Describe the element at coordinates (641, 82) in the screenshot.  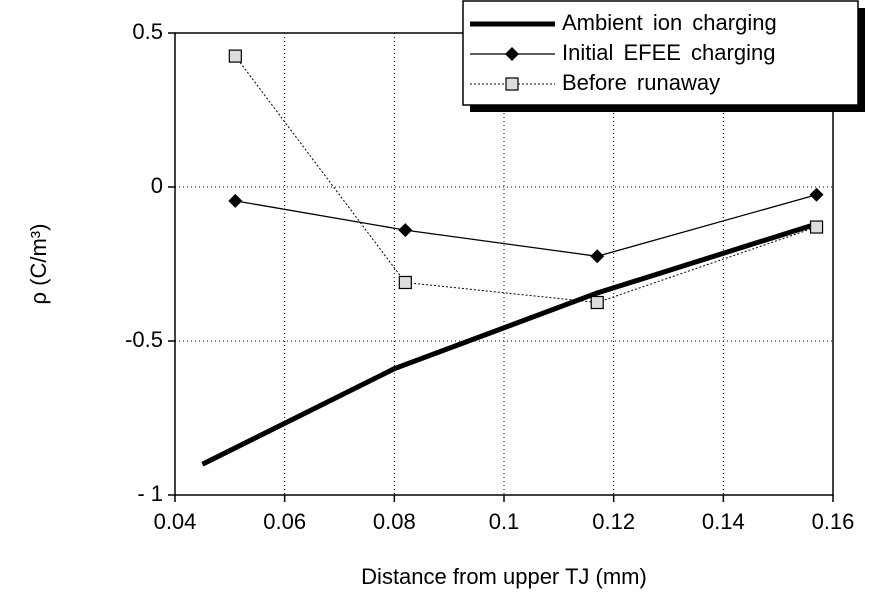
I see `legend-label: Before runaway` at that location.